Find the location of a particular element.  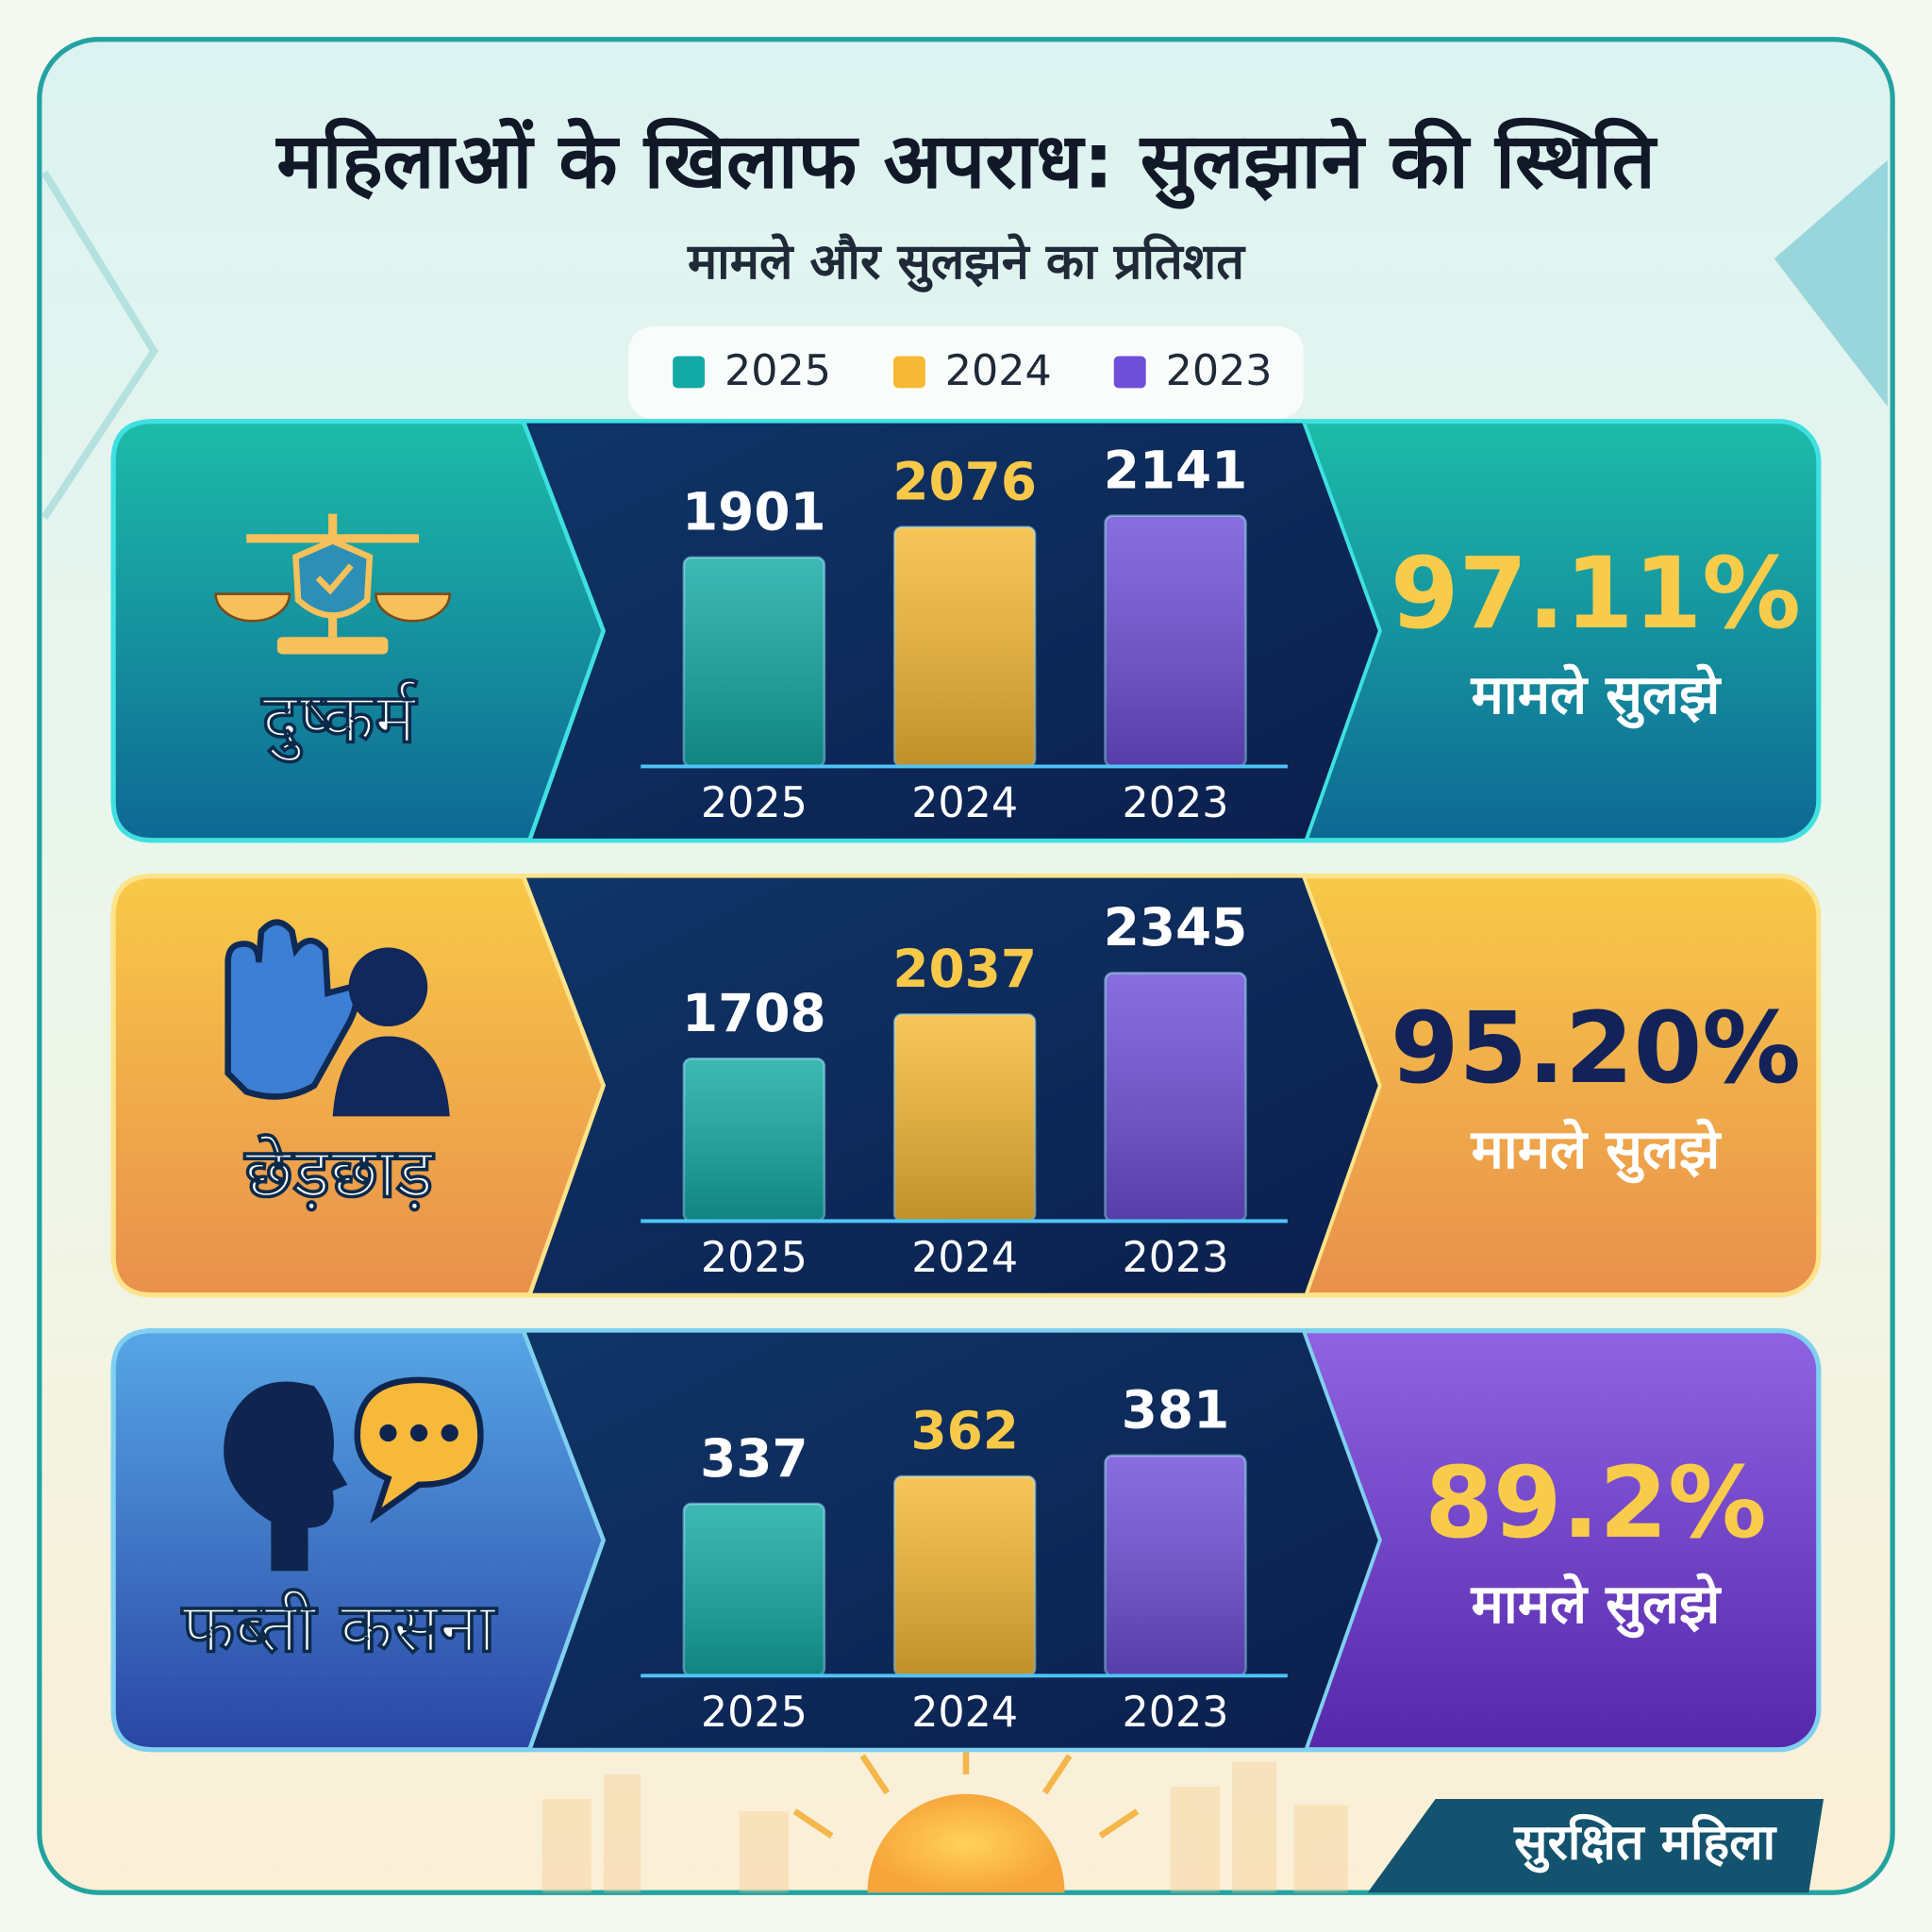

value-label: 362 is located at coordinates (964, 1431).